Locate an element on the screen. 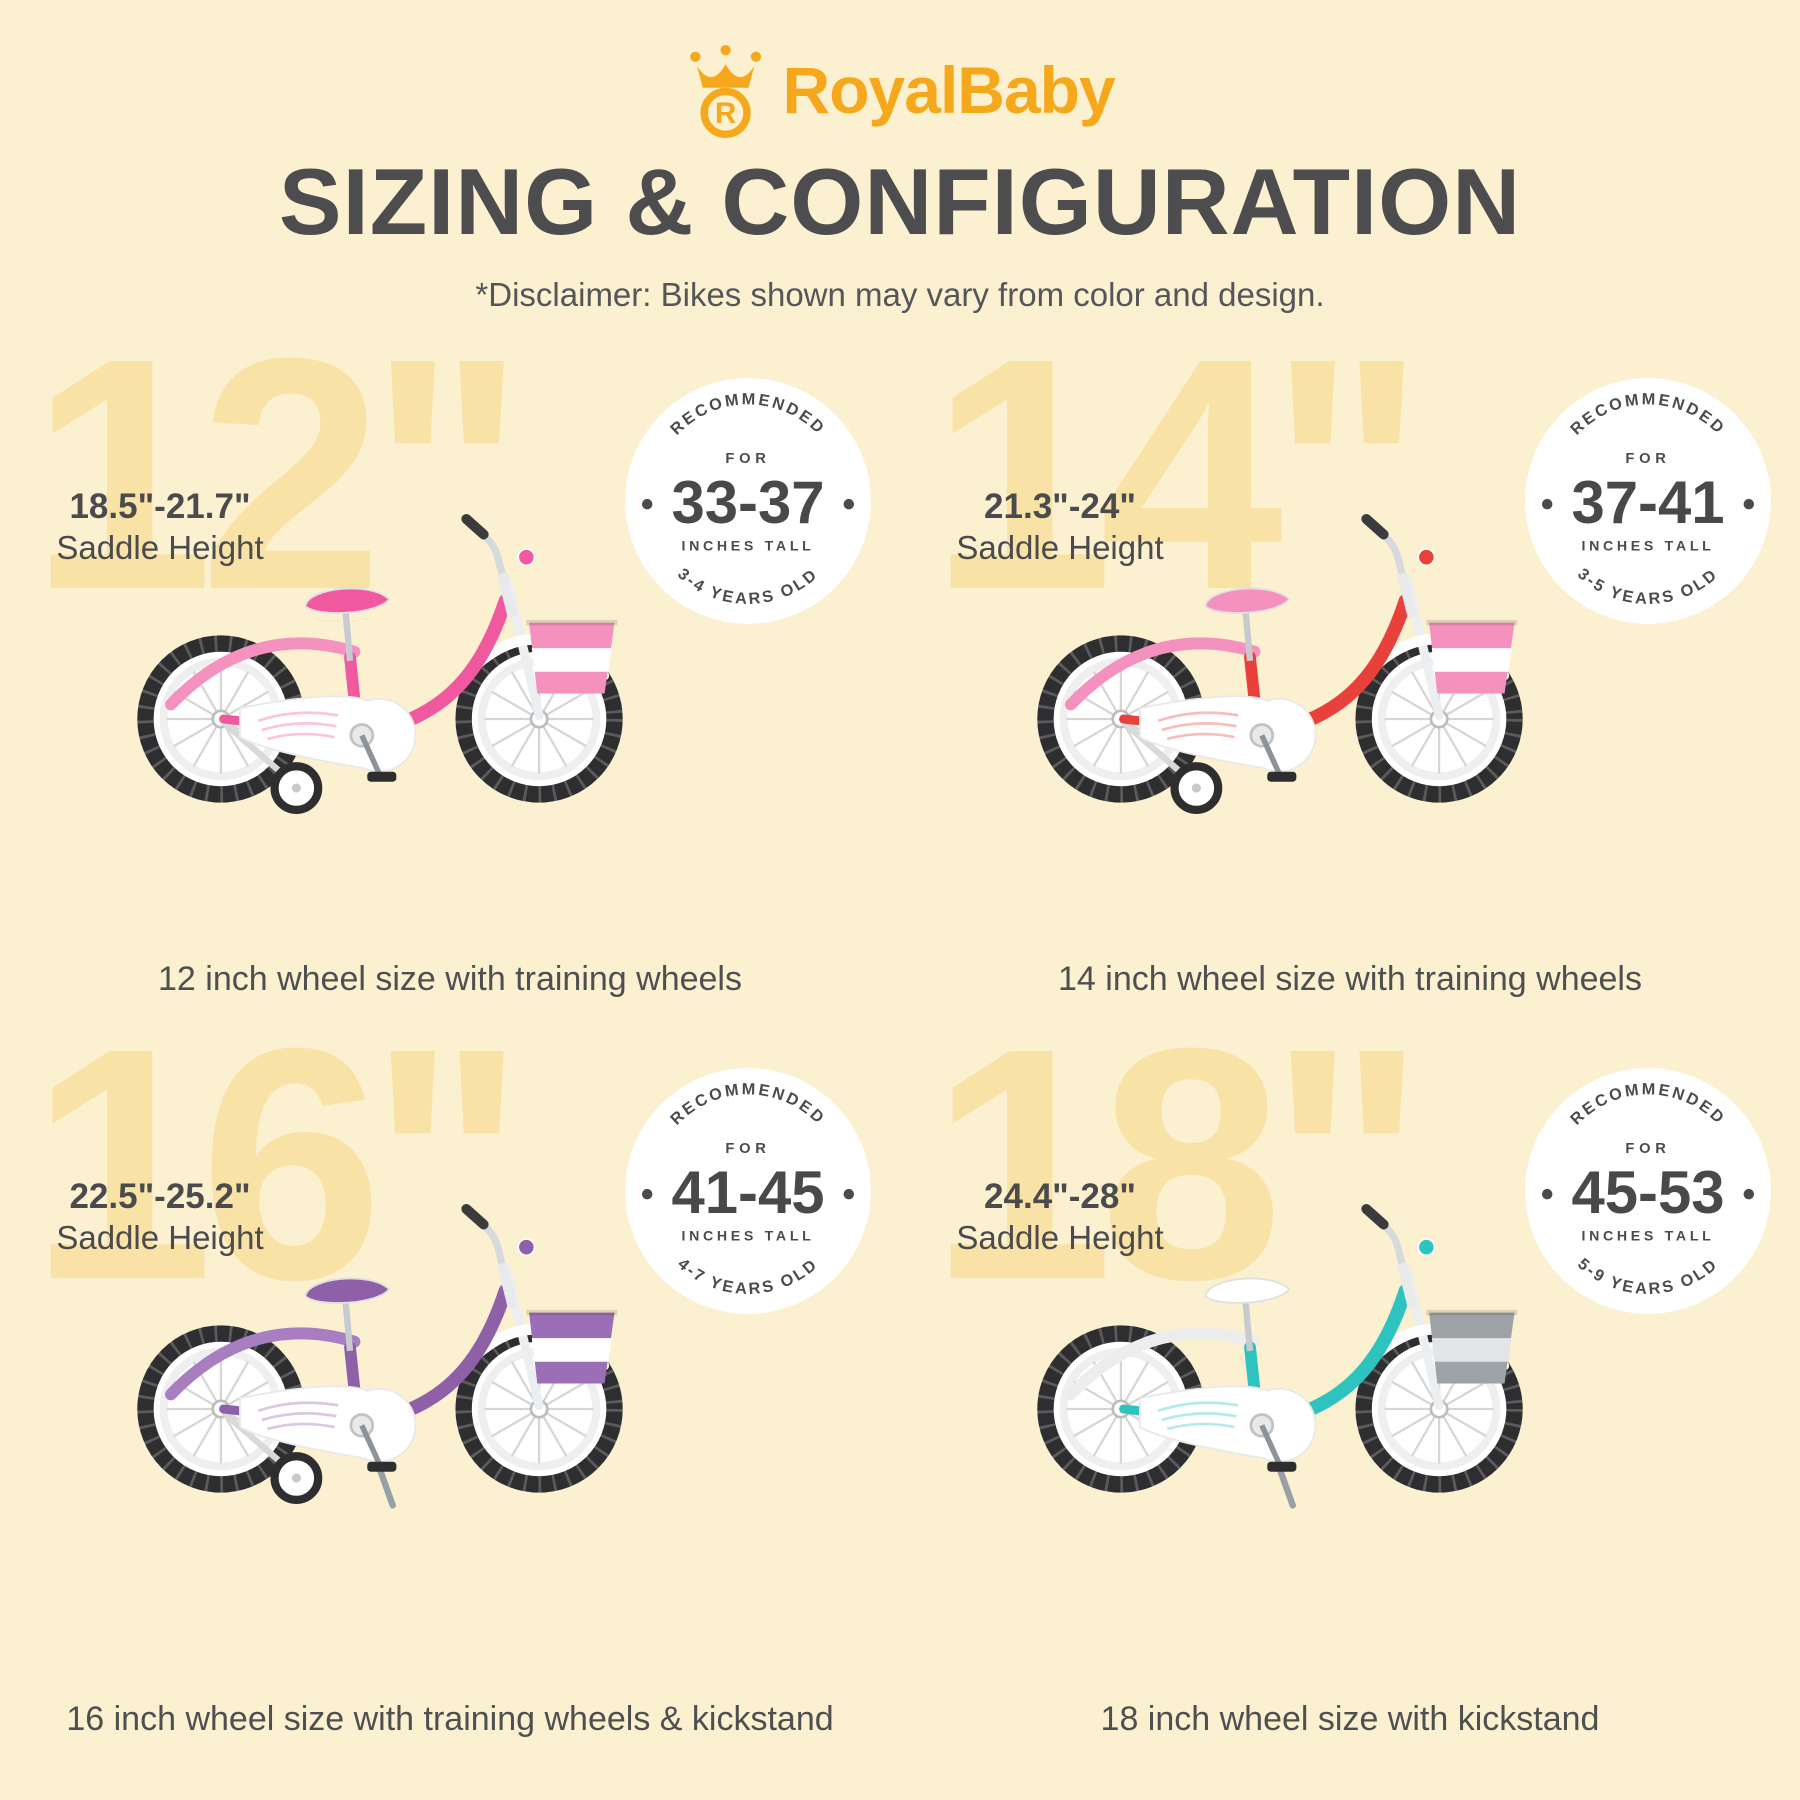  saddle-height-block: 24.4"-28" Saddle Height is located at coordinates (1060, 1217).